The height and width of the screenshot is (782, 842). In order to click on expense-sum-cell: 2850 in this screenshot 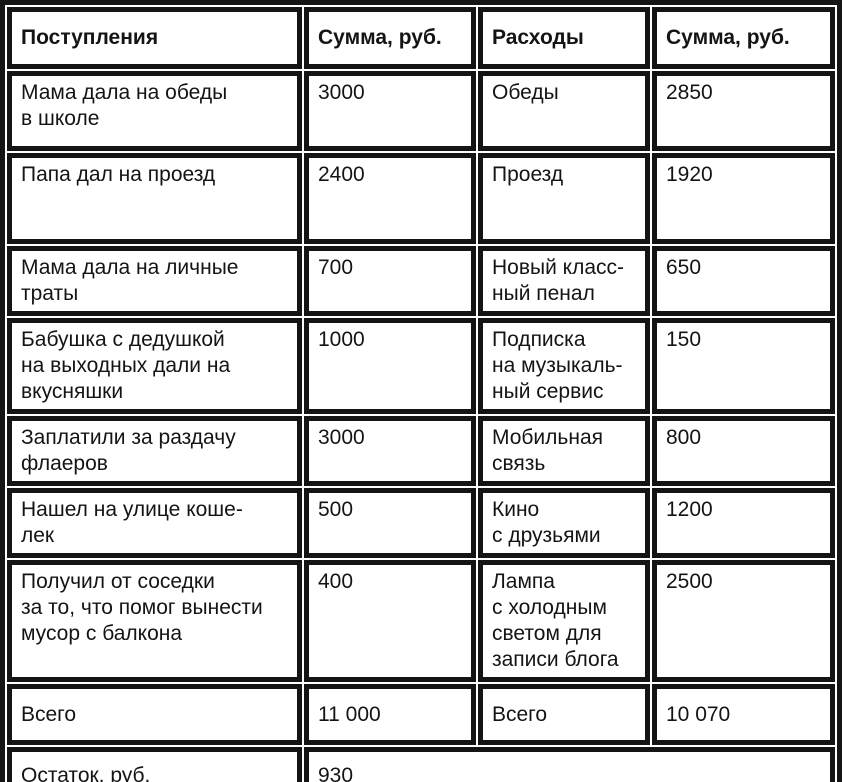, I will do `click(743, 111)`.